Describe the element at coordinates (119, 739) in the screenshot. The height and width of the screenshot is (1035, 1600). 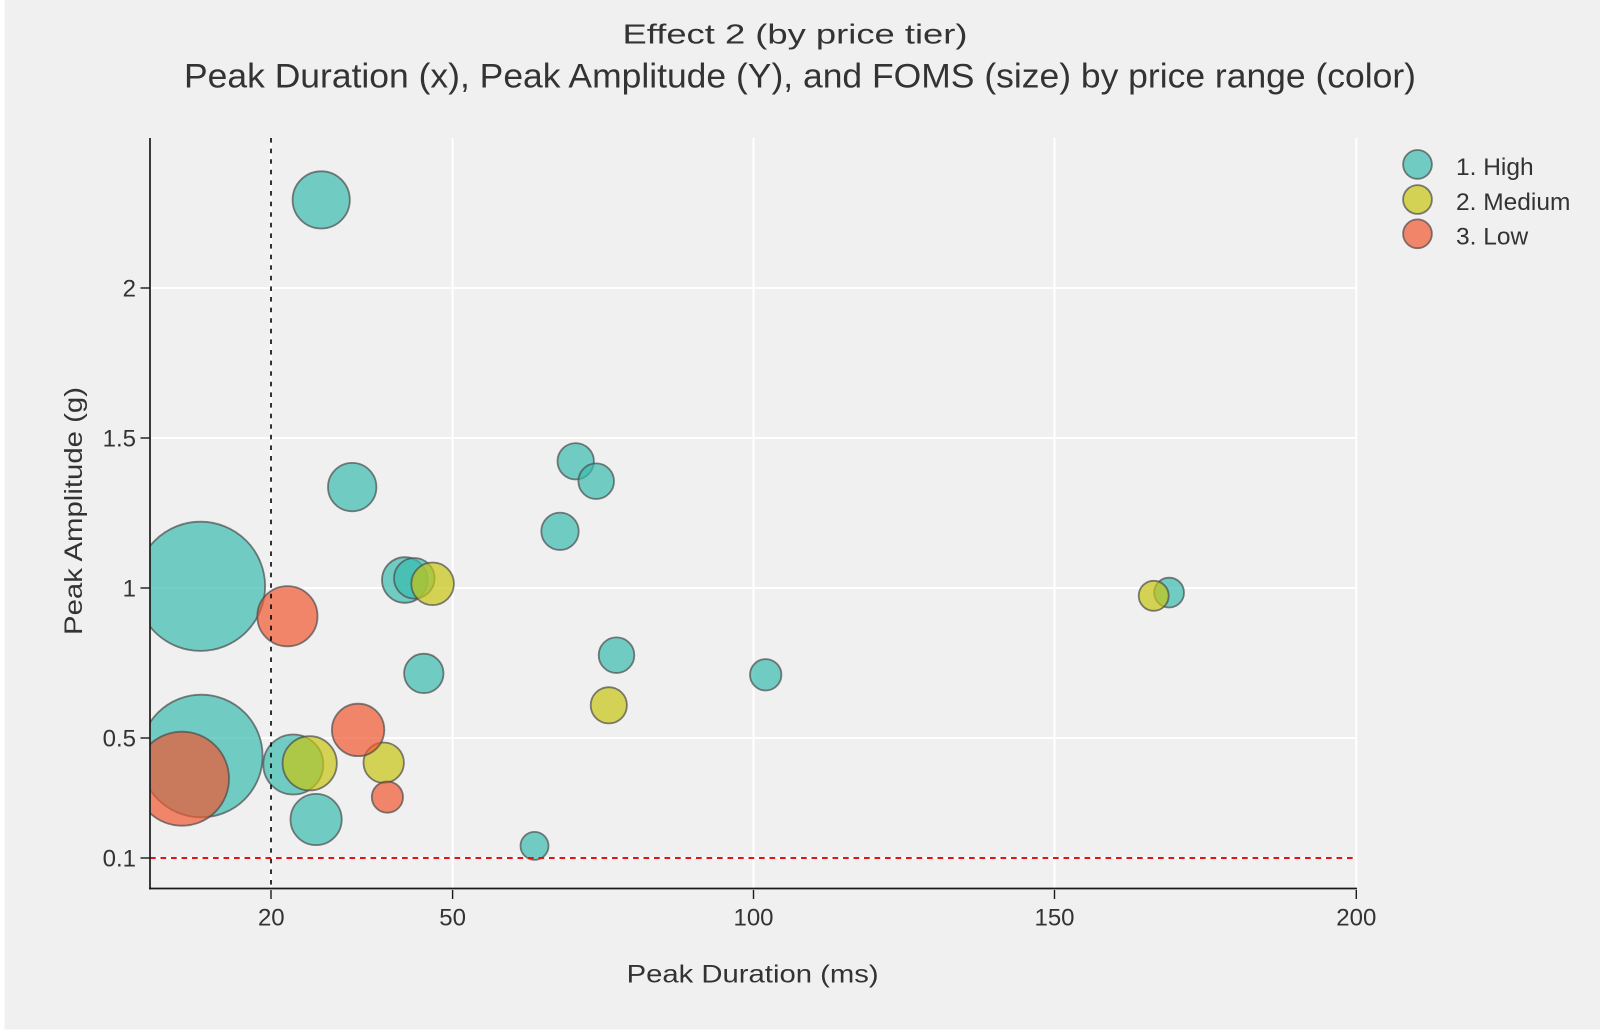
I see `svg-text: 0.5` at that location.